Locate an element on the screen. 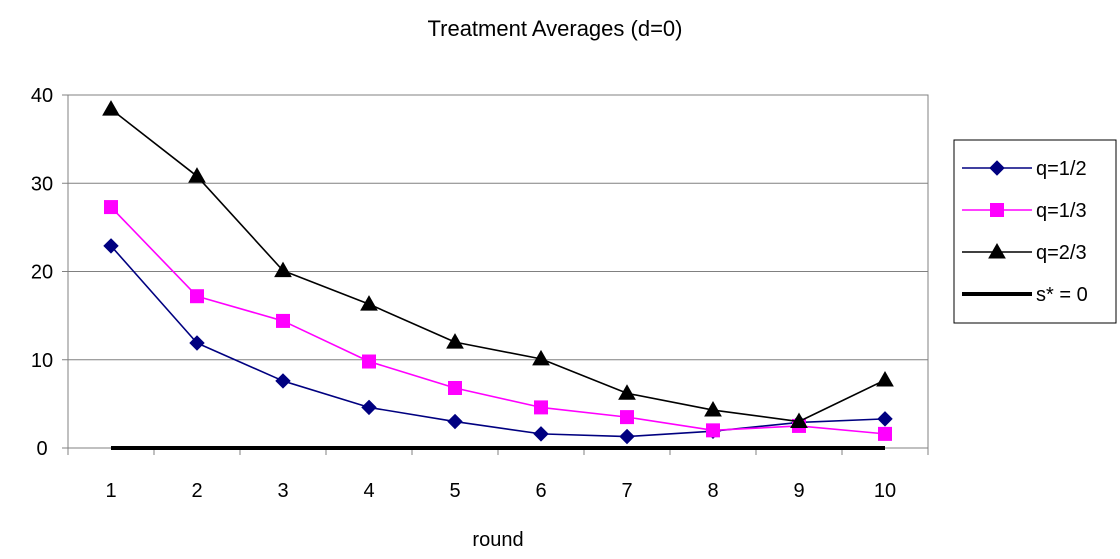 This screenshot has height=559, width=1120. legend-item-3: q=2/3 is located at coordinates (1024, 253).